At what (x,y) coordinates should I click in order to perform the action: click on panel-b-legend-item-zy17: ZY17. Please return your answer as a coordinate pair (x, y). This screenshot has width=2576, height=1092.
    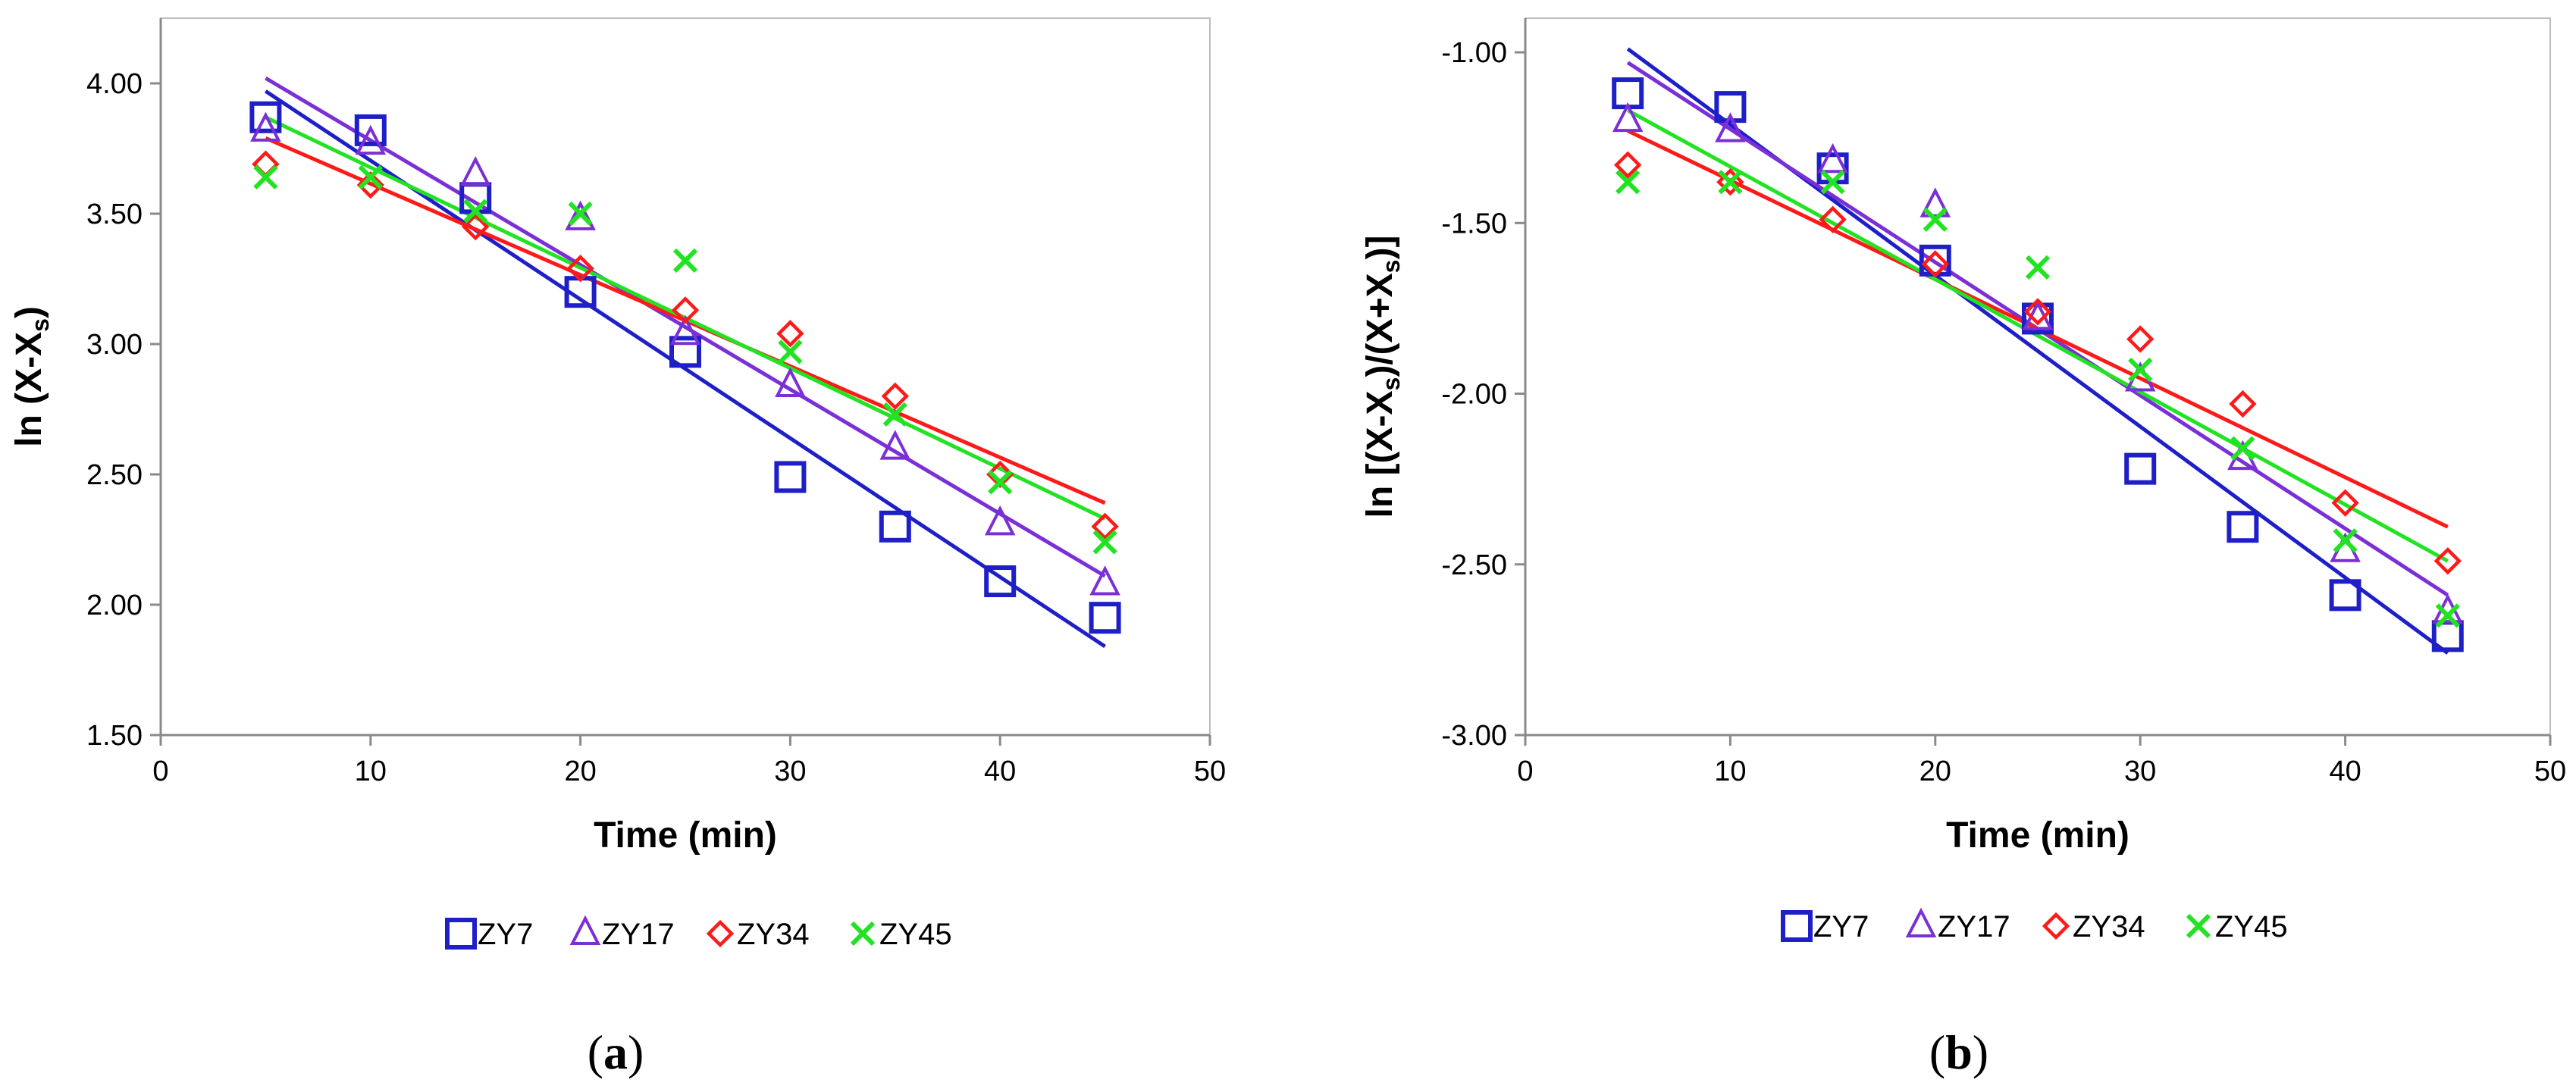
    Looking at the image, I should click on (1957, 925).